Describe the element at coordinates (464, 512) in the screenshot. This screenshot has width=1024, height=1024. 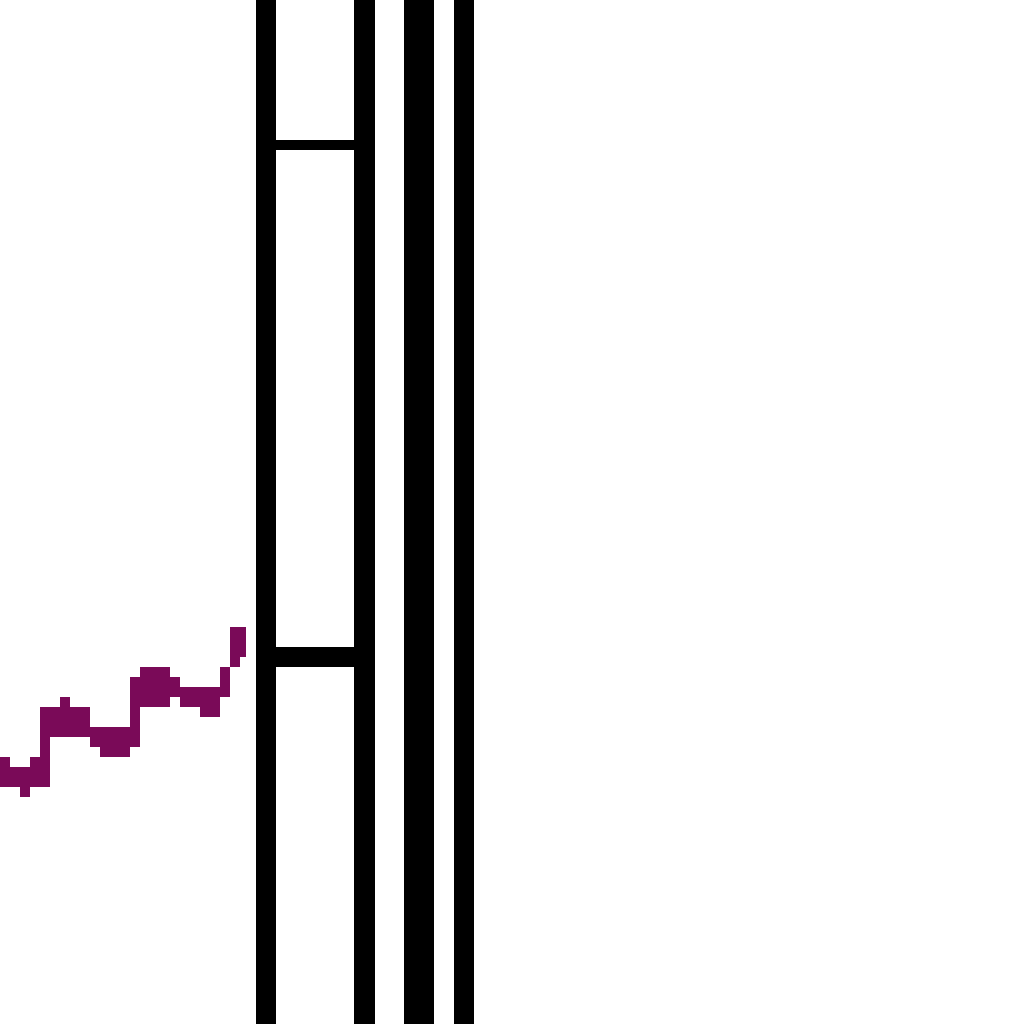
I see `wall-right-thin` at that location.